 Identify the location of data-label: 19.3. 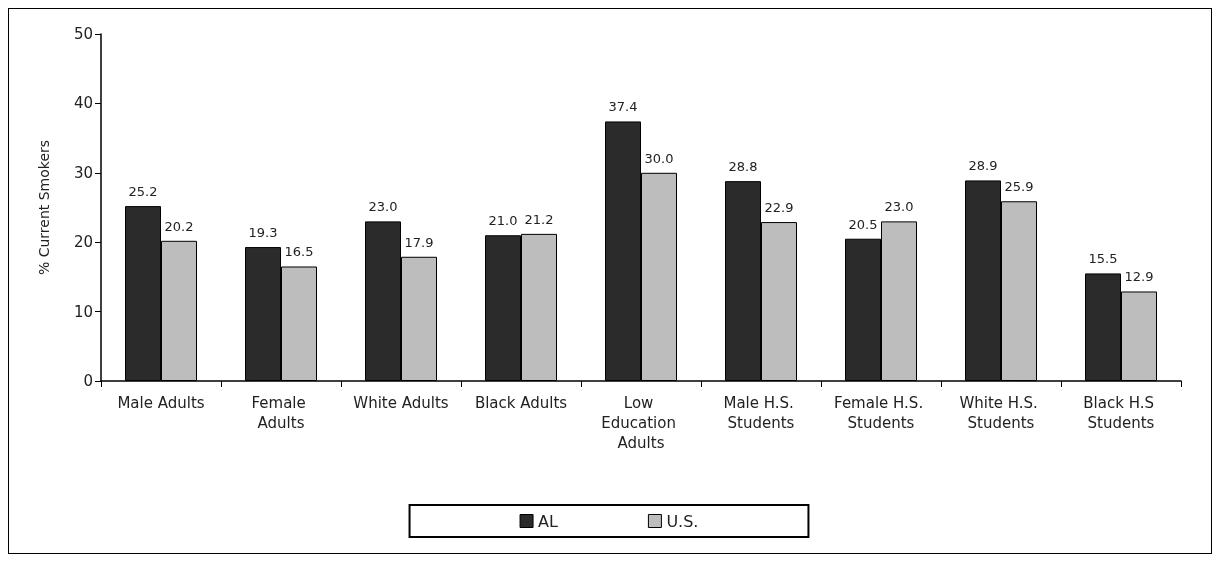
(263, 233).